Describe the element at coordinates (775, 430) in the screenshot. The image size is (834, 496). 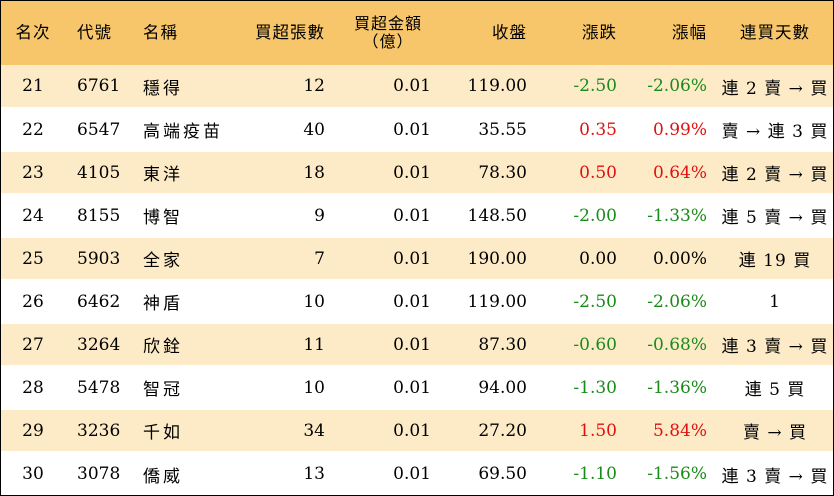
I see `cell-consecutive-days: 賣 → 買` at that location.